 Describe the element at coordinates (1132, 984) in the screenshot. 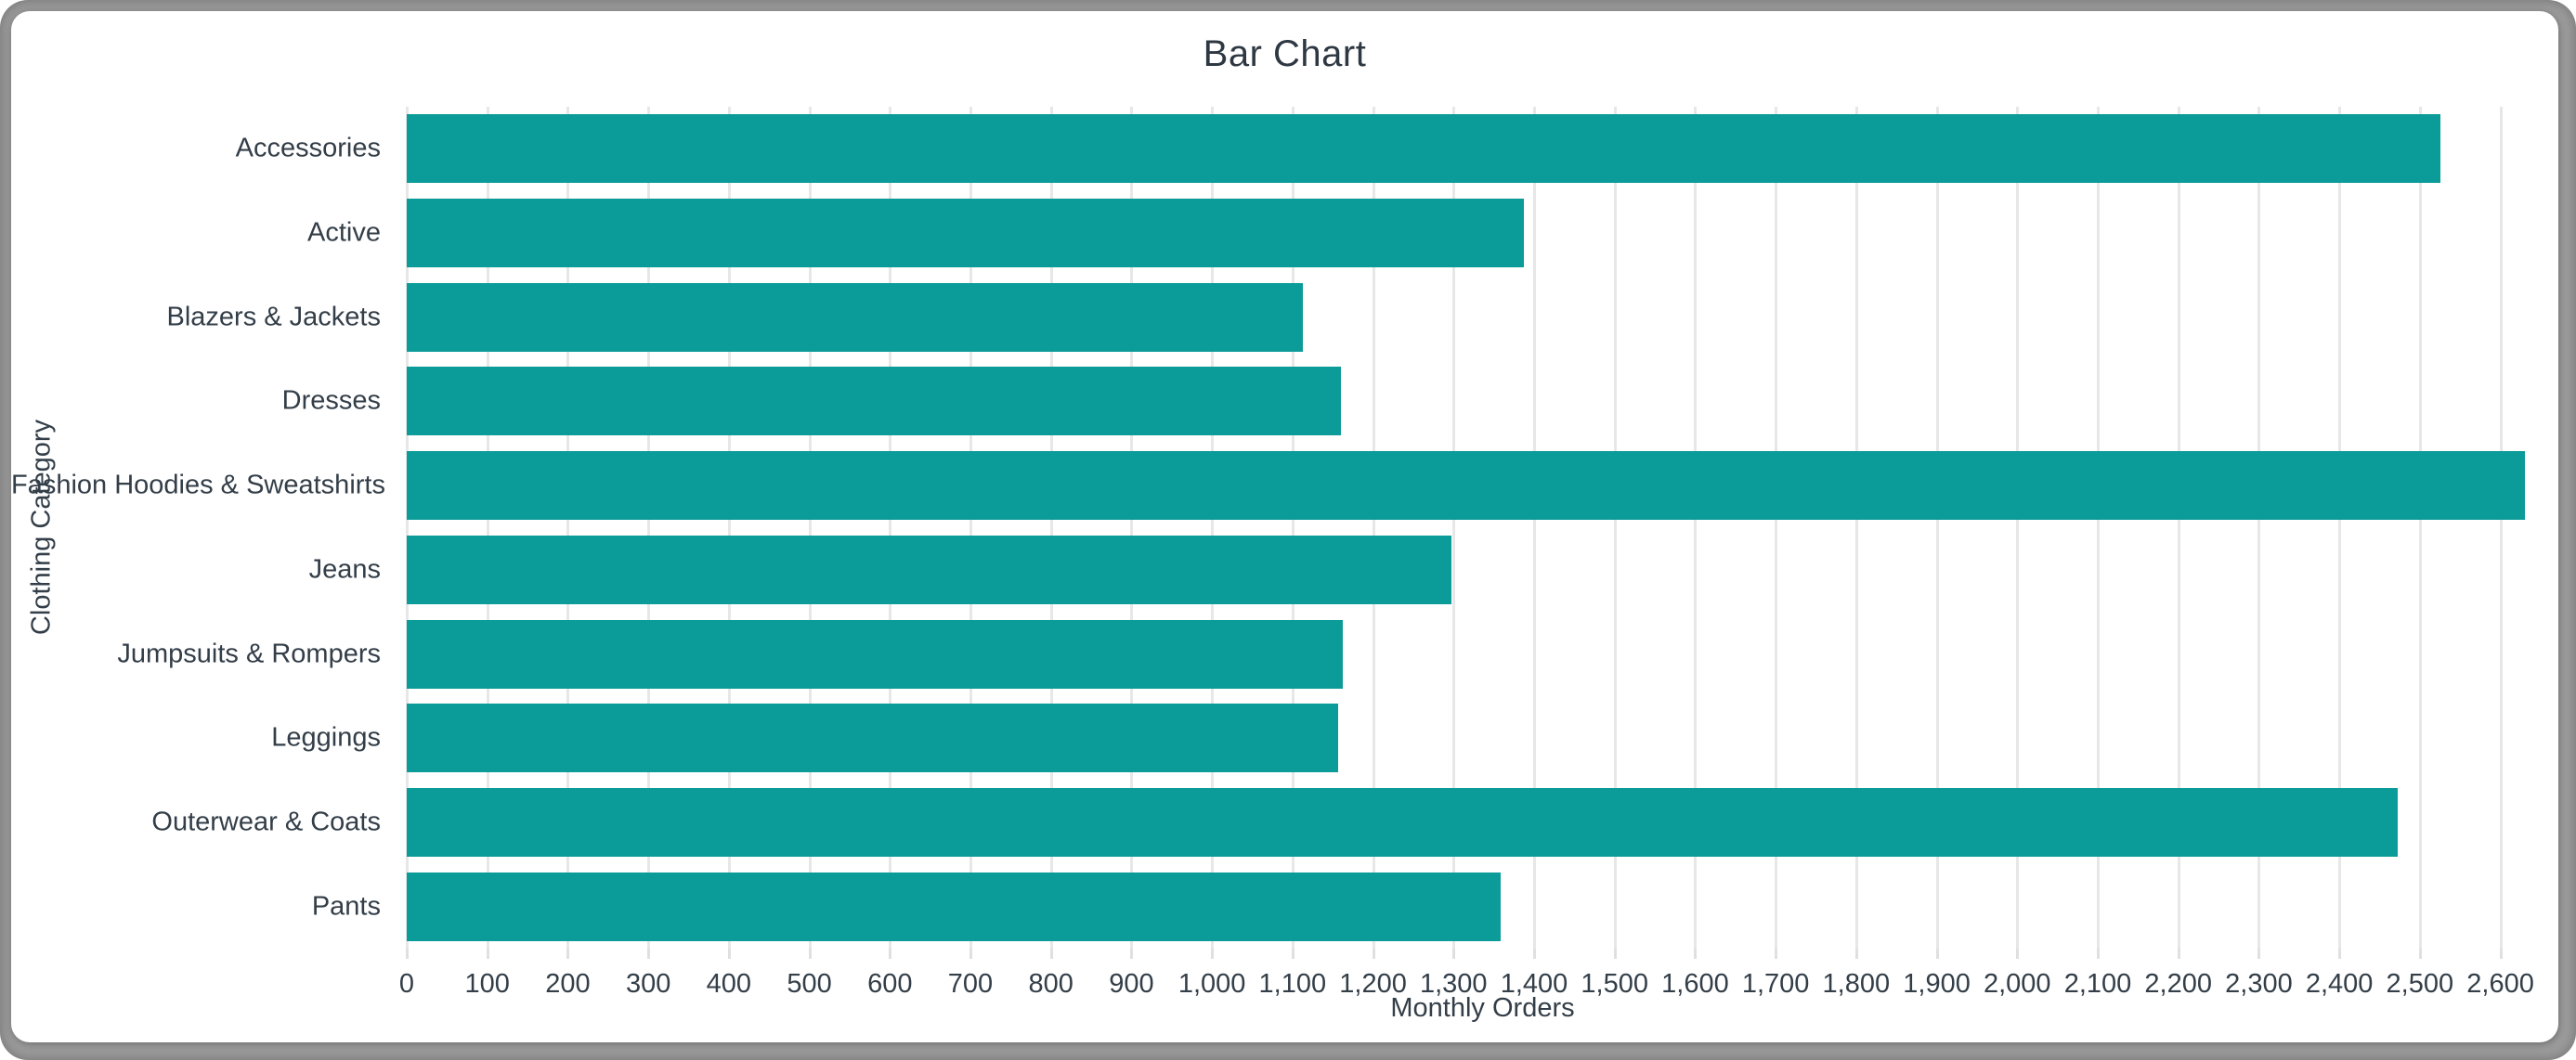

I see `x-tick-900: 900` at that location.